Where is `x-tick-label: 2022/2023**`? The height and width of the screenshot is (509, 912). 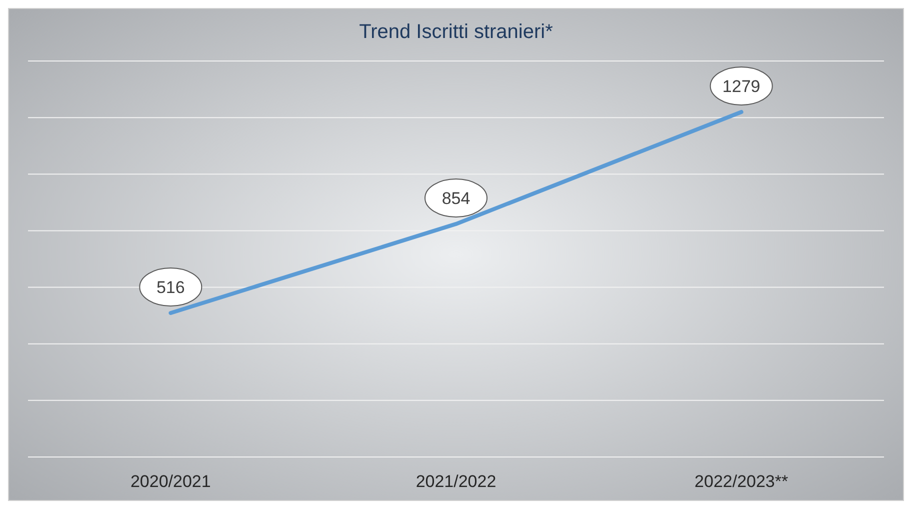 x-tick-label: 2022/2023** is located at coordinates (741, 481).